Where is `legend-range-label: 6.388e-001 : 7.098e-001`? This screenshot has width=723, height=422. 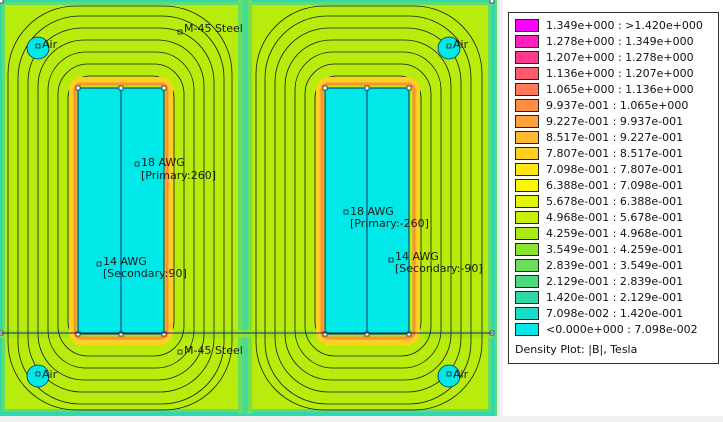 legend-range-label: 6.388e-001 : 7.098e-001 is located at coordinates (615, 185).